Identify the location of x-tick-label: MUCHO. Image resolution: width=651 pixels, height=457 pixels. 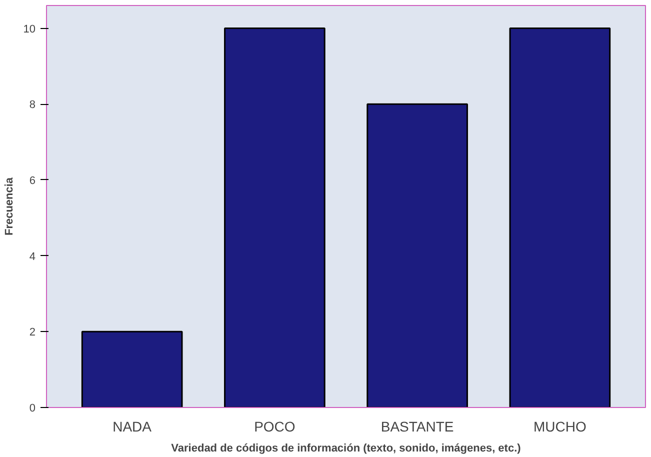
(559, 426).